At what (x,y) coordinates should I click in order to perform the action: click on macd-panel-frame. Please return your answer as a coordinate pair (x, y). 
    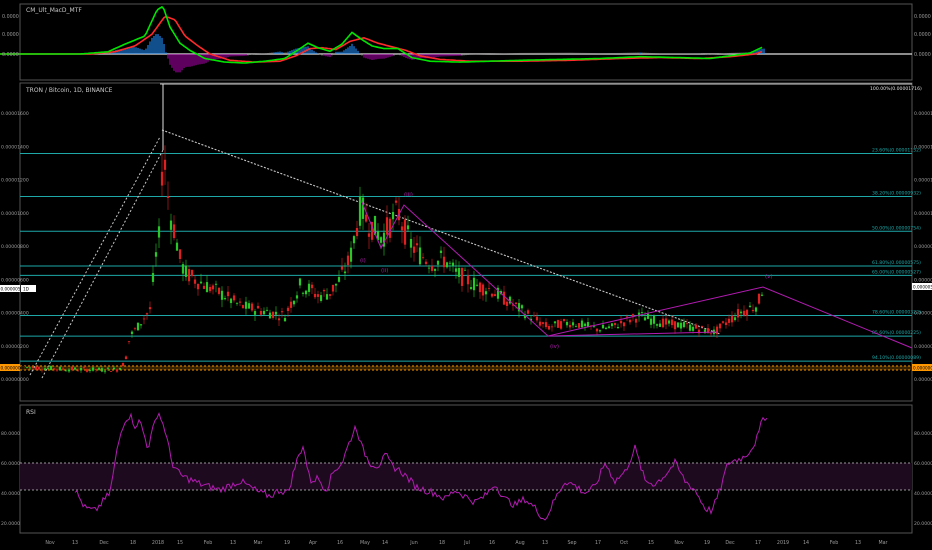
    Looking at the image, I should click on (466, 42).